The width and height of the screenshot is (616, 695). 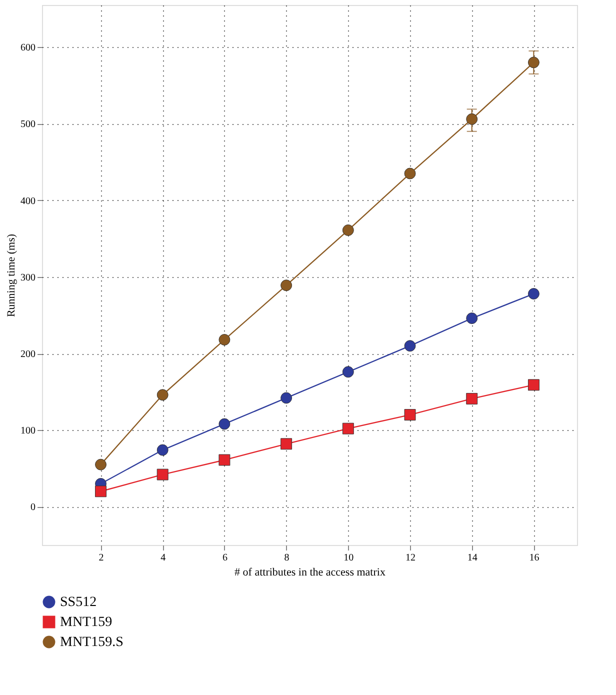 I want to click on y-tick-label: 200, so click(x=28, y=354).